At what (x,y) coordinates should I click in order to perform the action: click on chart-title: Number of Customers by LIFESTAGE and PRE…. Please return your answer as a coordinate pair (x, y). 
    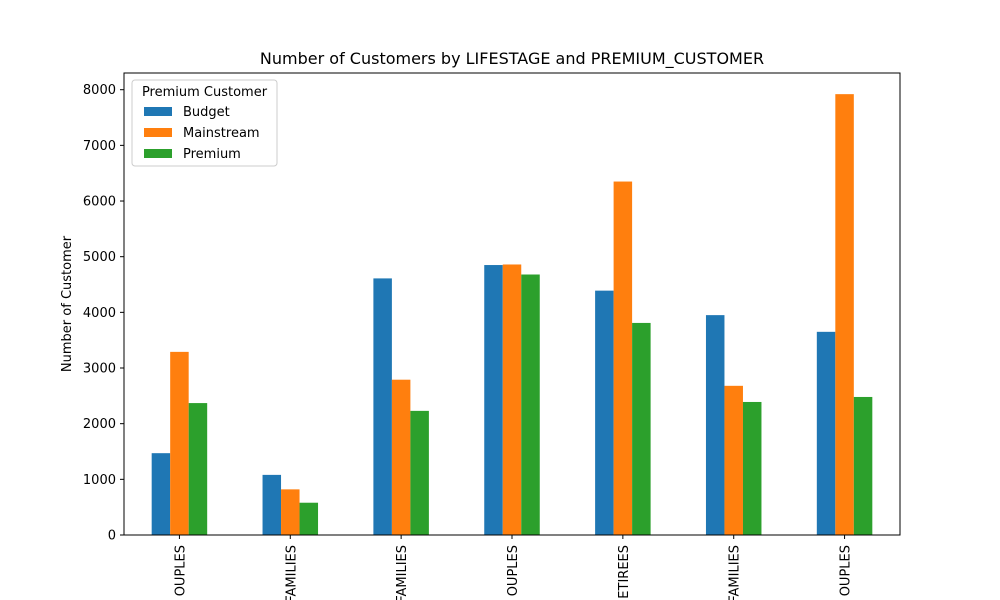
    Looking at the image, I should click on (512, 59).